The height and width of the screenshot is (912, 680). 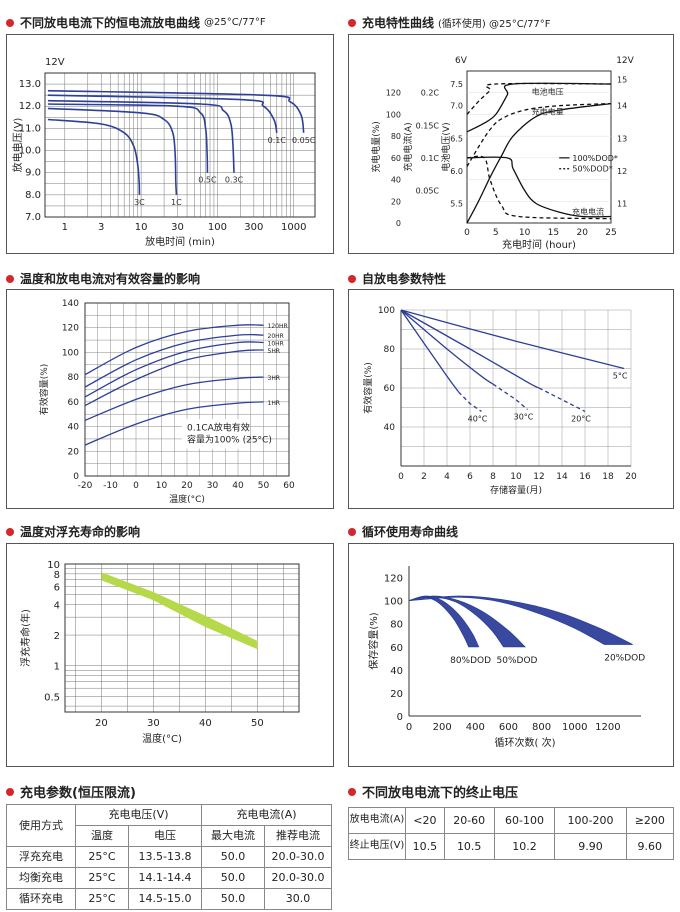 I want to click on v12-tick-label: 12, so click(x=622, y=171).